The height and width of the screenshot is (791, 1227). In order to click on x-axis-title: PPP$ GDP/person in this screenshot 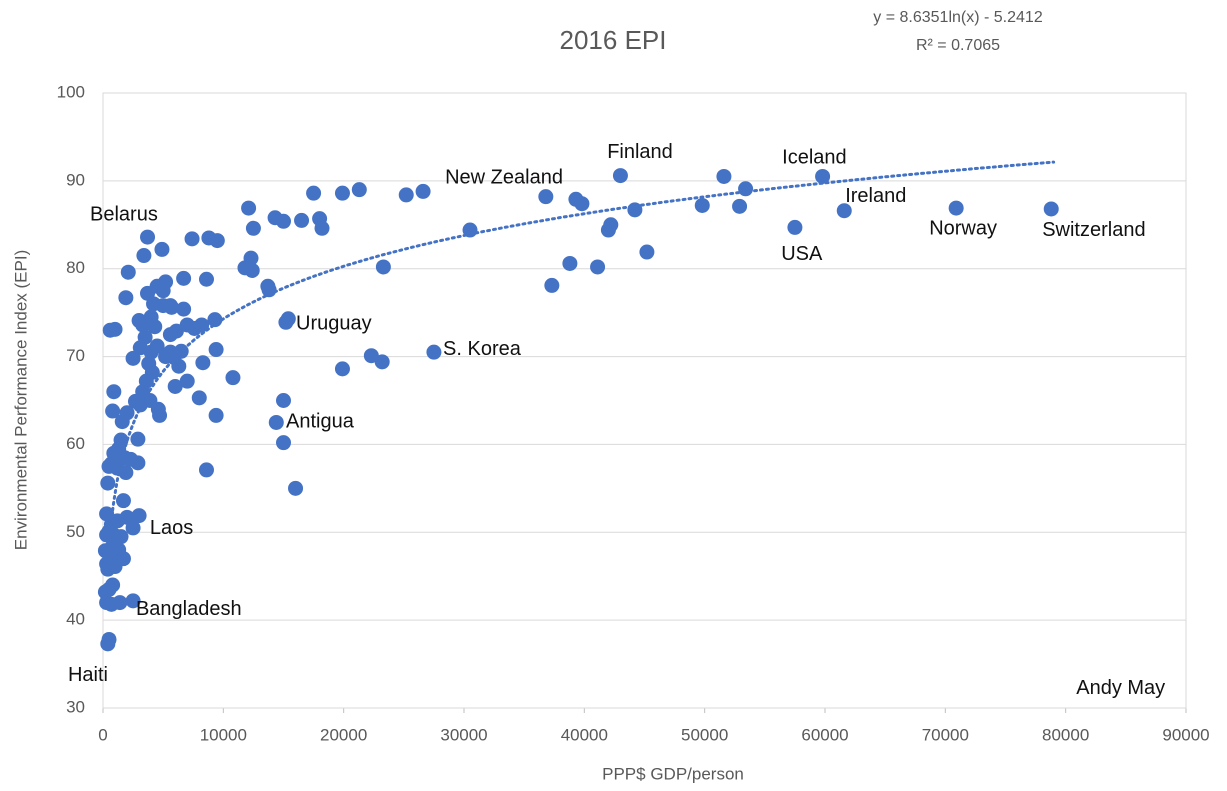, I will do `click(673, 773)`.